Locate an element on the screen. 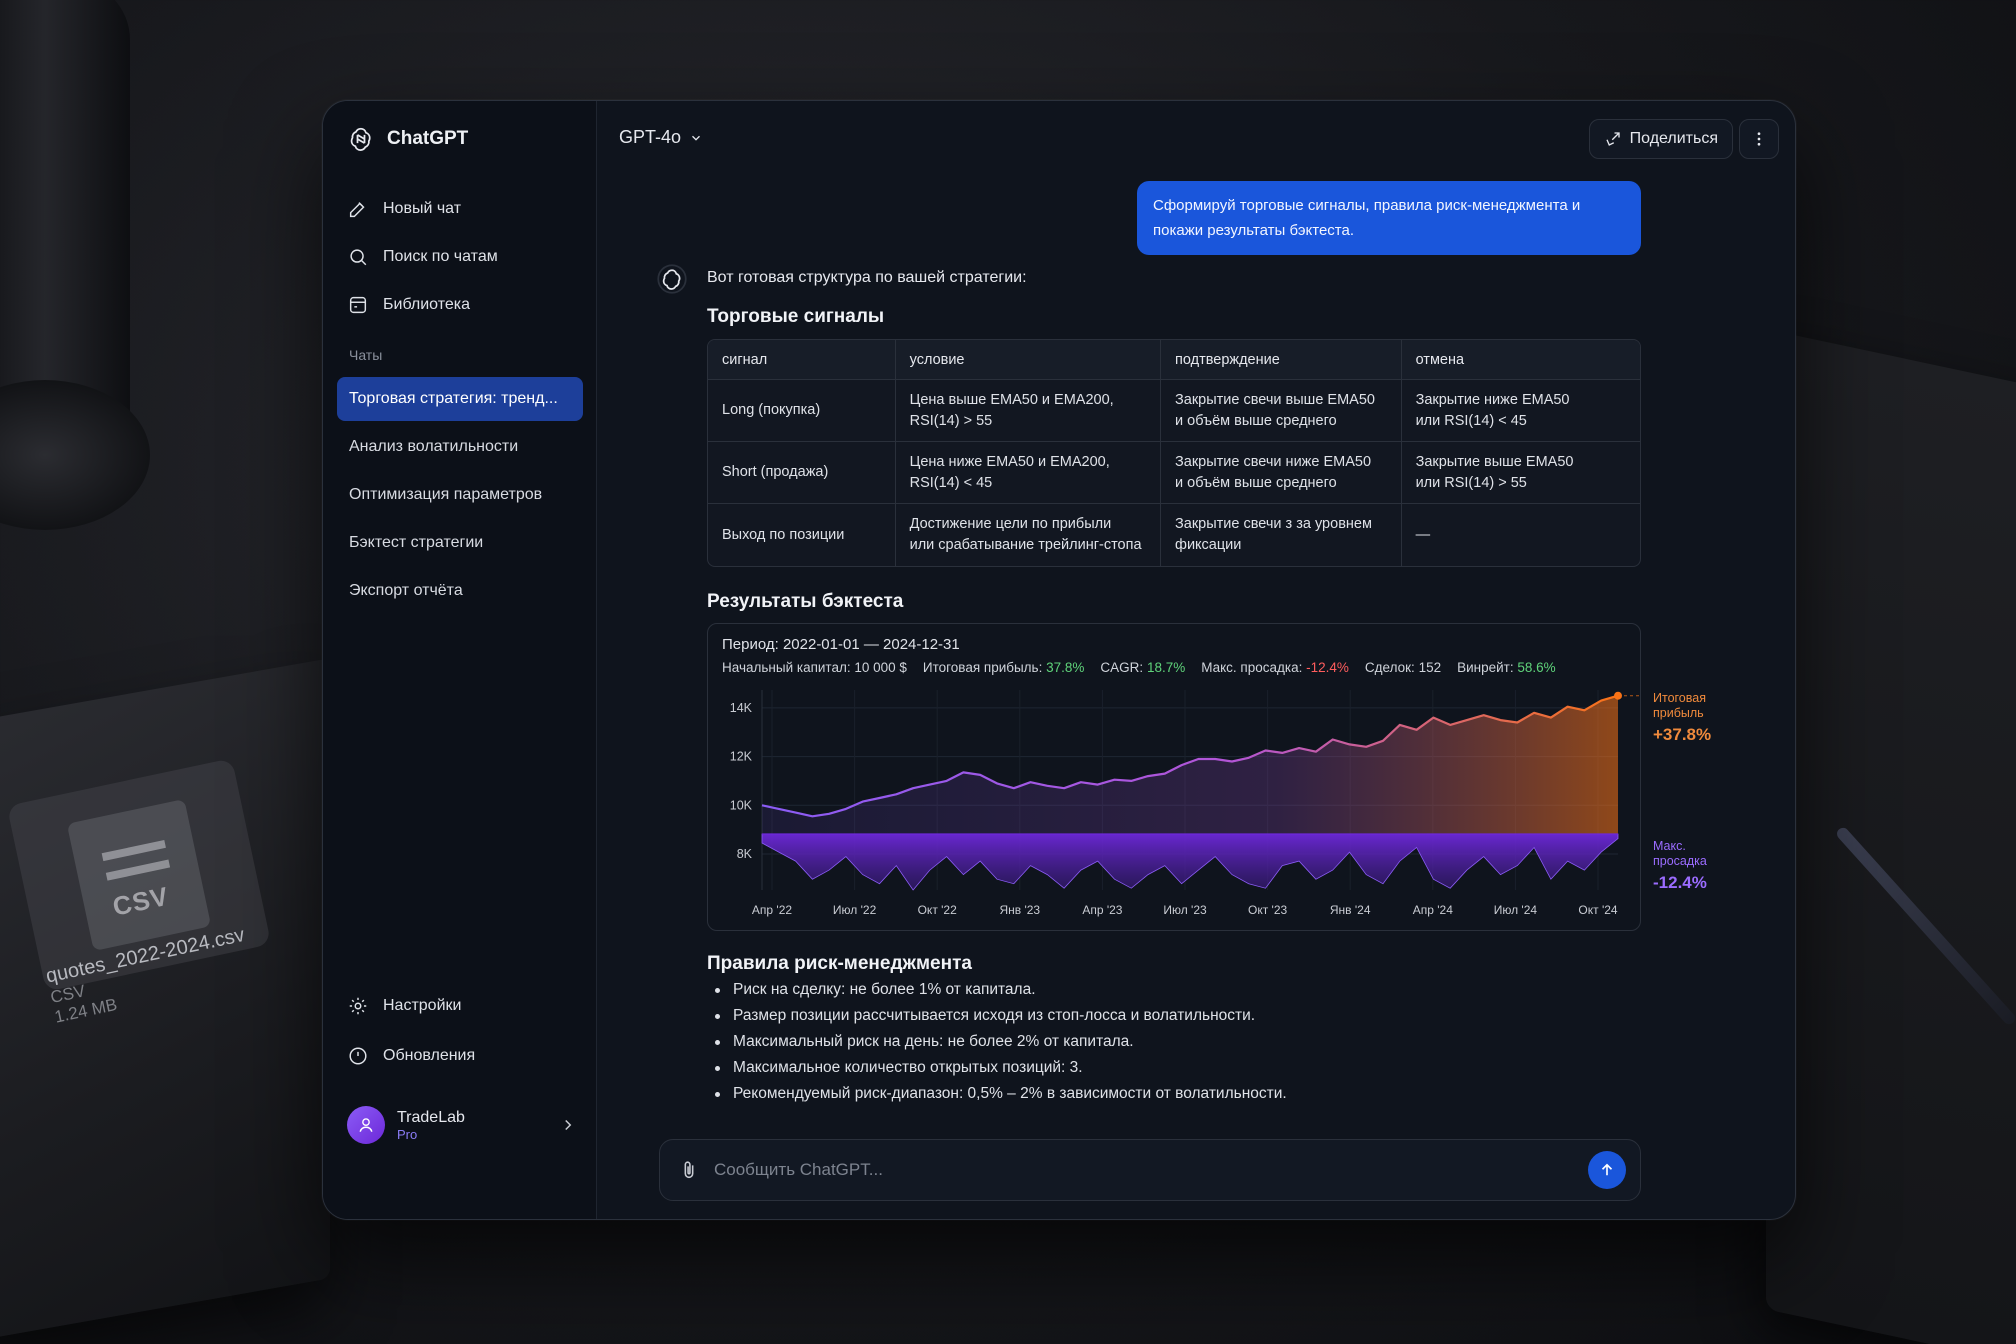 The image size is (2016, 1344). stat-item: CAGR: 18.7% is located at coordinates (1142, 667).